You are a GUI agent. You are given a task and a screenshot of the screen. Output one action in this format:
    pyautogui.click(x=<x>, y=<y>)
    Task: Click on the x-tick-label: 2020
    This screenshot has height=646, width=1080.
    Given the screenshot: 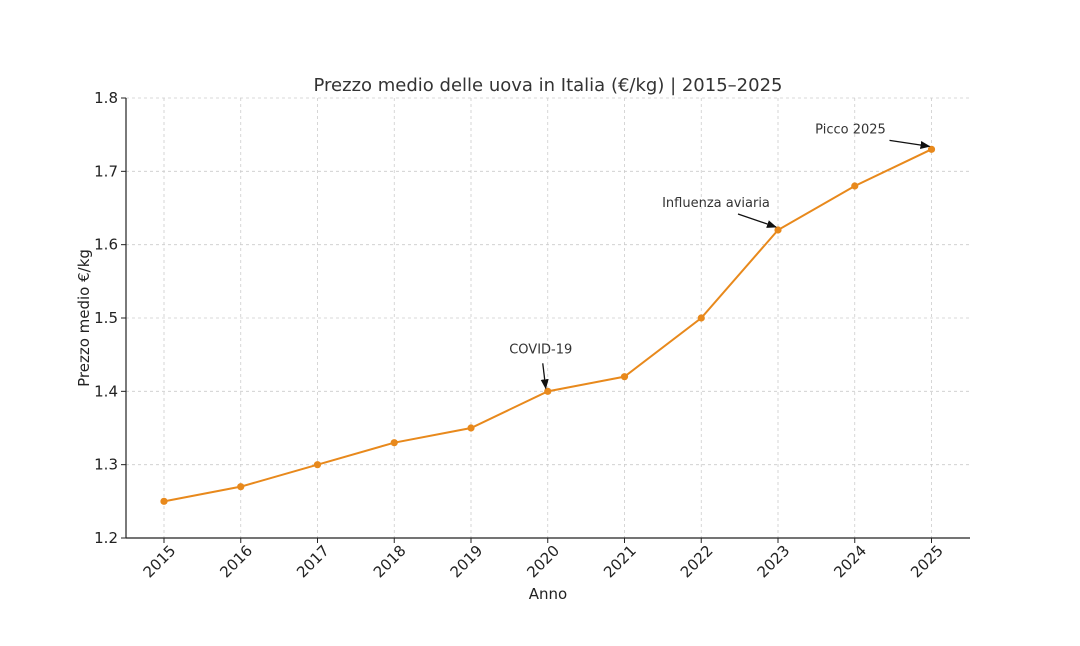 What is the action you would take?
    pyautogui.click(x=543, y=562)
    